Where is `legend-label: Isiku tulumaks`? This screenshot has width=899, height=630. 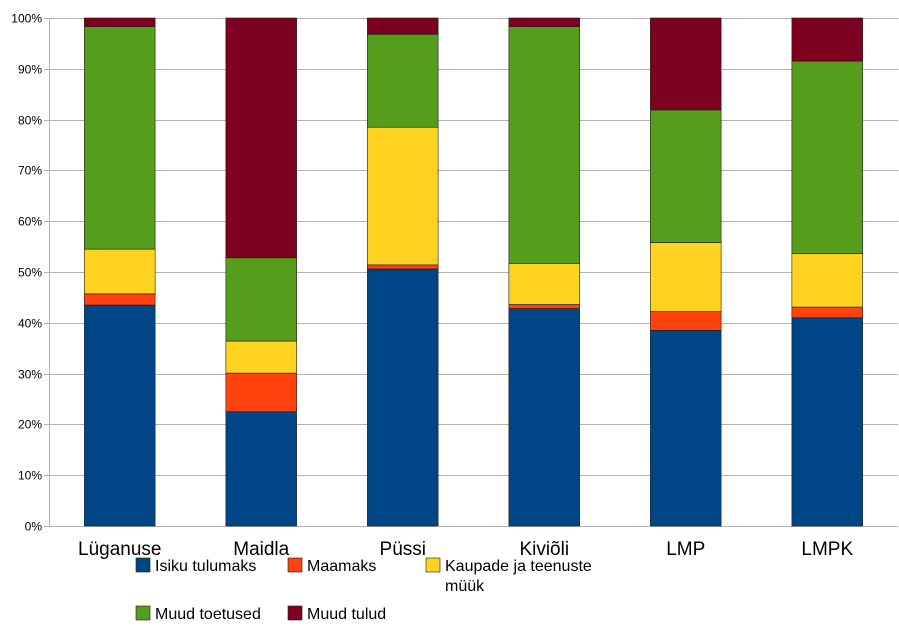 legend-label: Isiku tulumaks is located at coordinates (205, 566).